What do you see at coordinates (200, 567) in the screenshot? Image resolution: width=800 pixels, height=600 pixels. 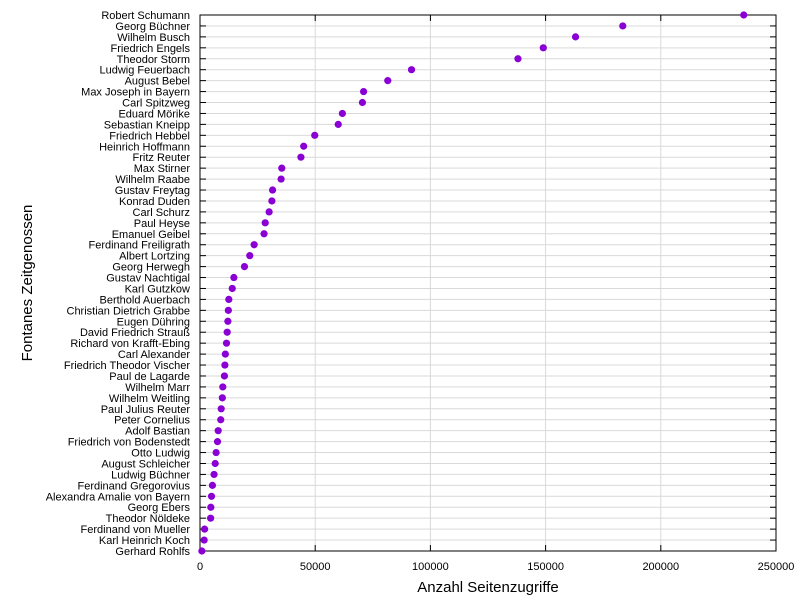 I see `x-tick-label: 0` at bounding box center [200, 567].